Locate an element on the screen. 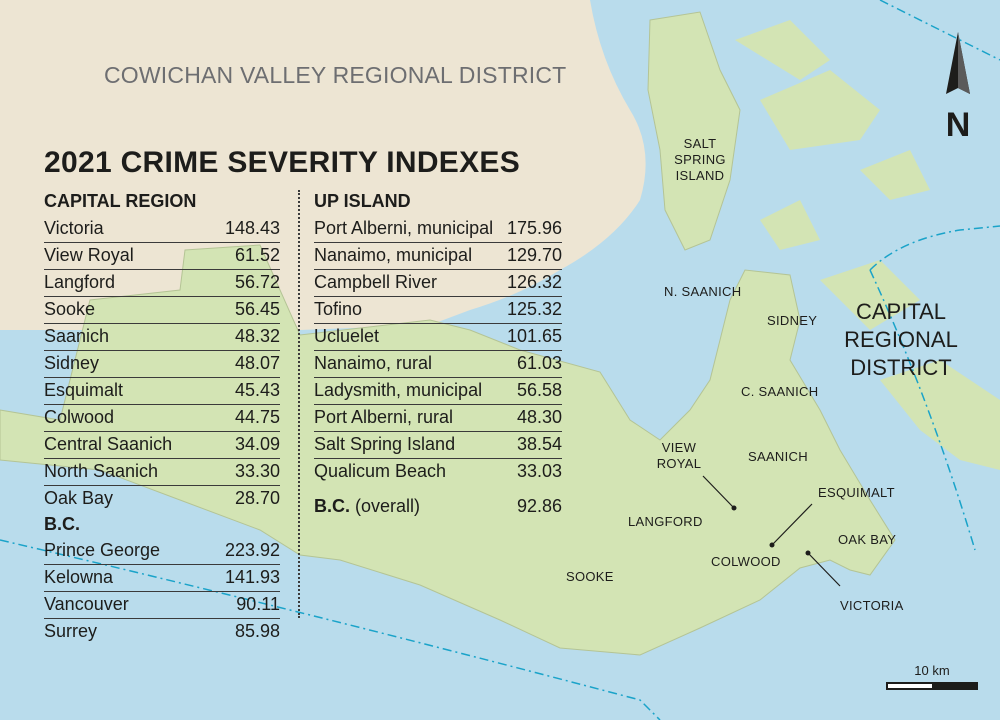  region-label-cowichan: COWICHAN VALLEY REGIONAL DISTRICT is located at coordinates (335, 75).